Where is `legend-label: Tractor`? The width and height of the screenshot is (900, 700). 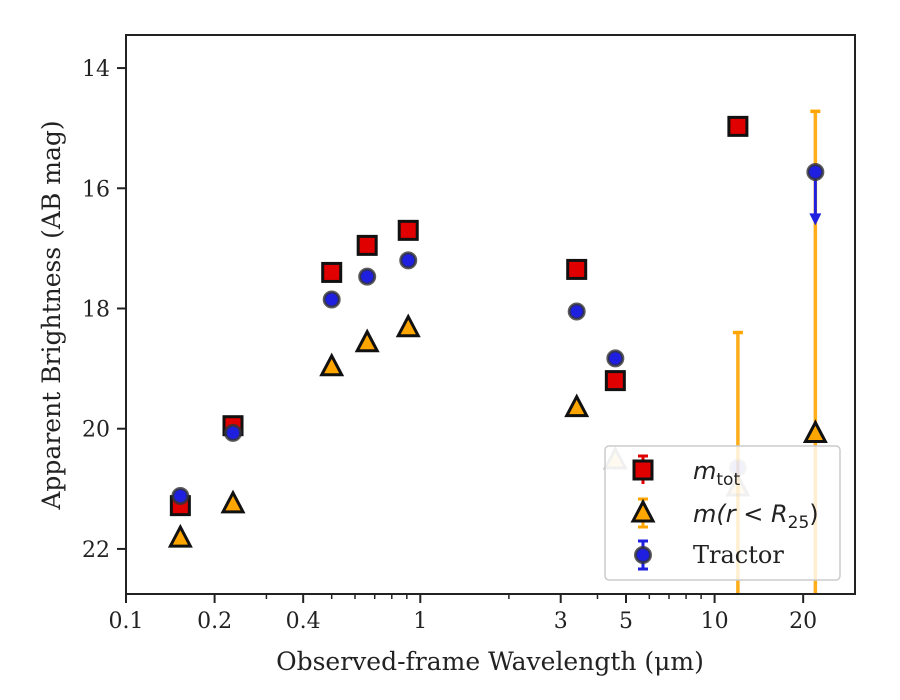
legend-label: Tractor is located at coordinates (738, 555).